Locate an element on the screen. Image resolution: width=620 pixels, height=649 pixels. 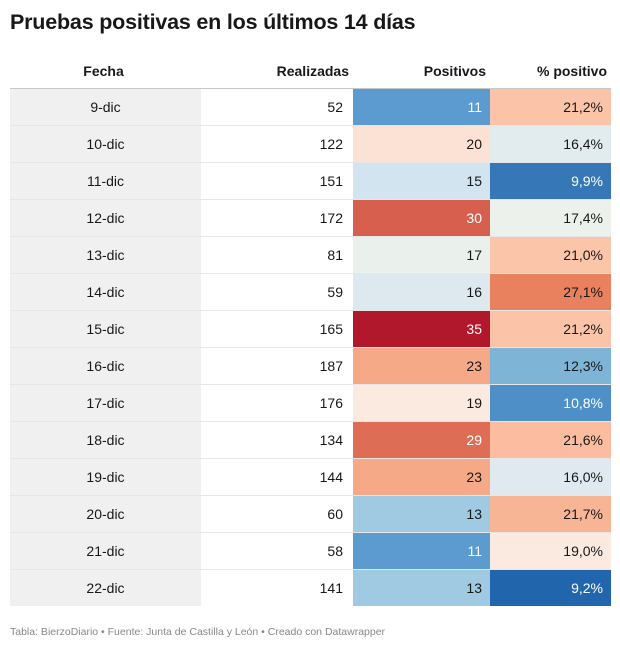
cell-pct-positivo: 17,4% is located at coordinates (550, 218).